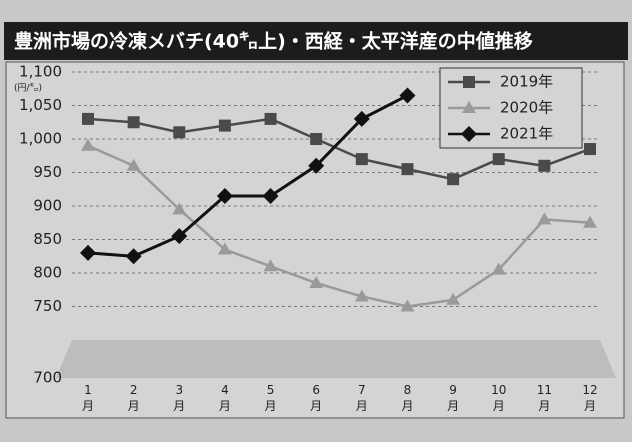 The height and width of the screenshot is (442, 632). Describe the element at coordinates (526, 134) in the screenshot. I see `legend-label: 2021年` at that location.